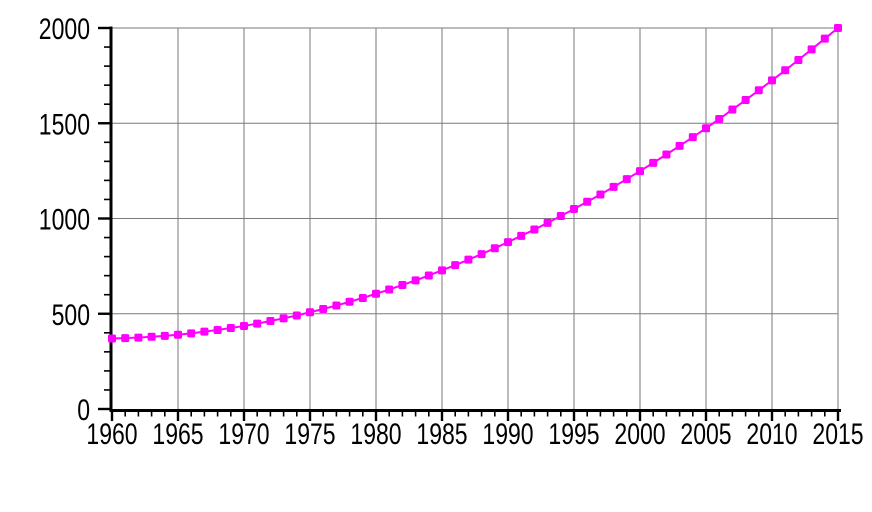 Image resolution: width=872 pixels, height=512 pixels. What do you see at coordinates (64, 29) in the screenshot?
I see `y-tick-label: 2000` at bounding box center [64, 29].